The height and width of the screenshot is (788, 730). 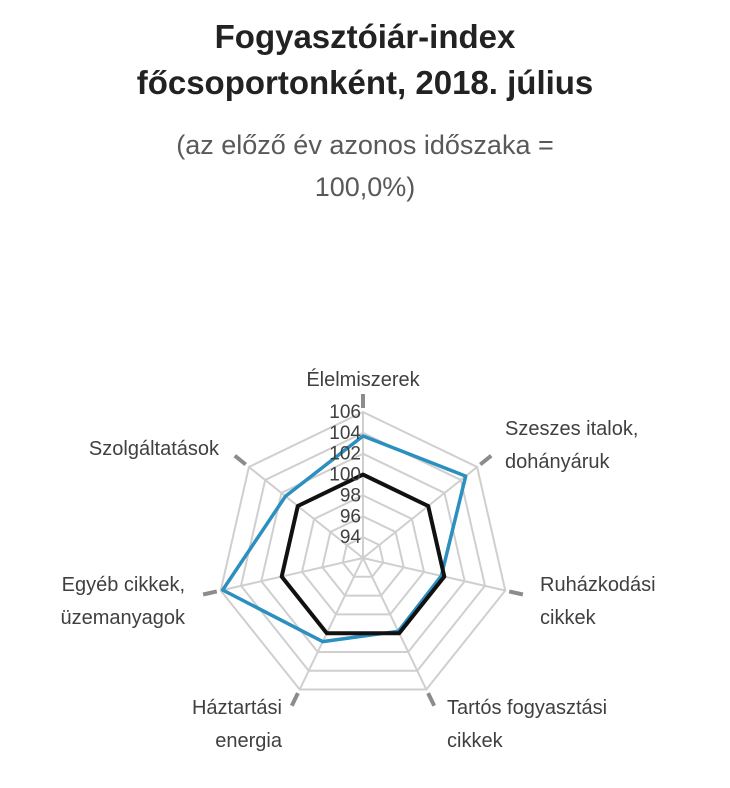 I want to click on category-label: Szolgáltatások, so click(x=154, y=449).